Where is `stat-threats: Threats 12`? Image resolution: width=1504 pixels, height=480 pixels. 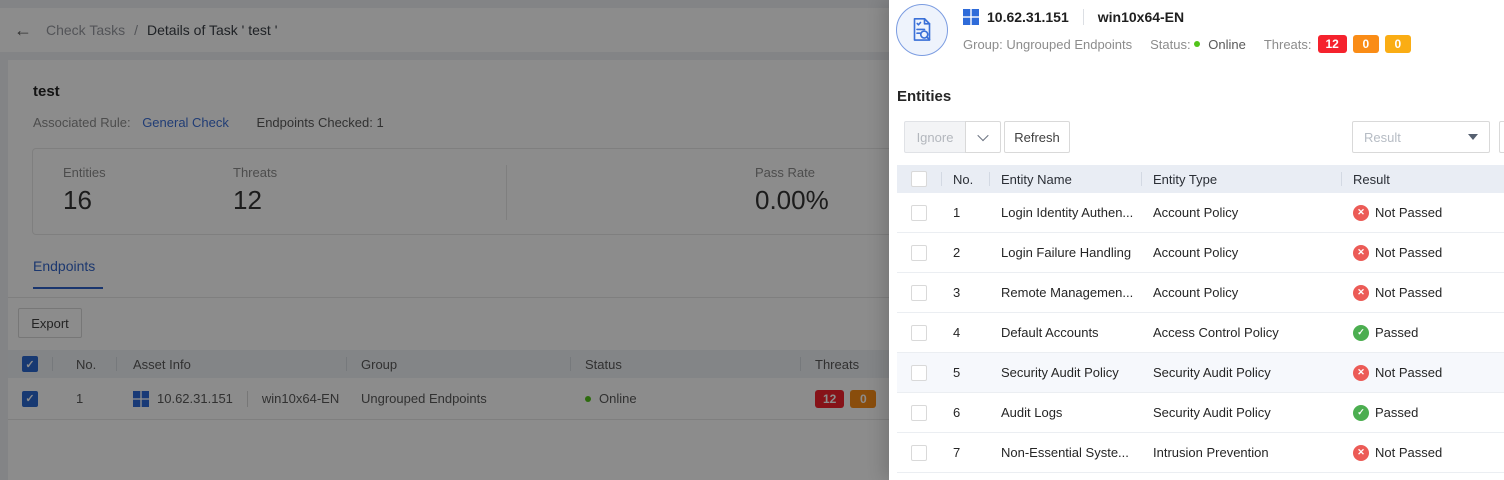
stat-threats: Threats 12 is located at coordinates (255, 190).